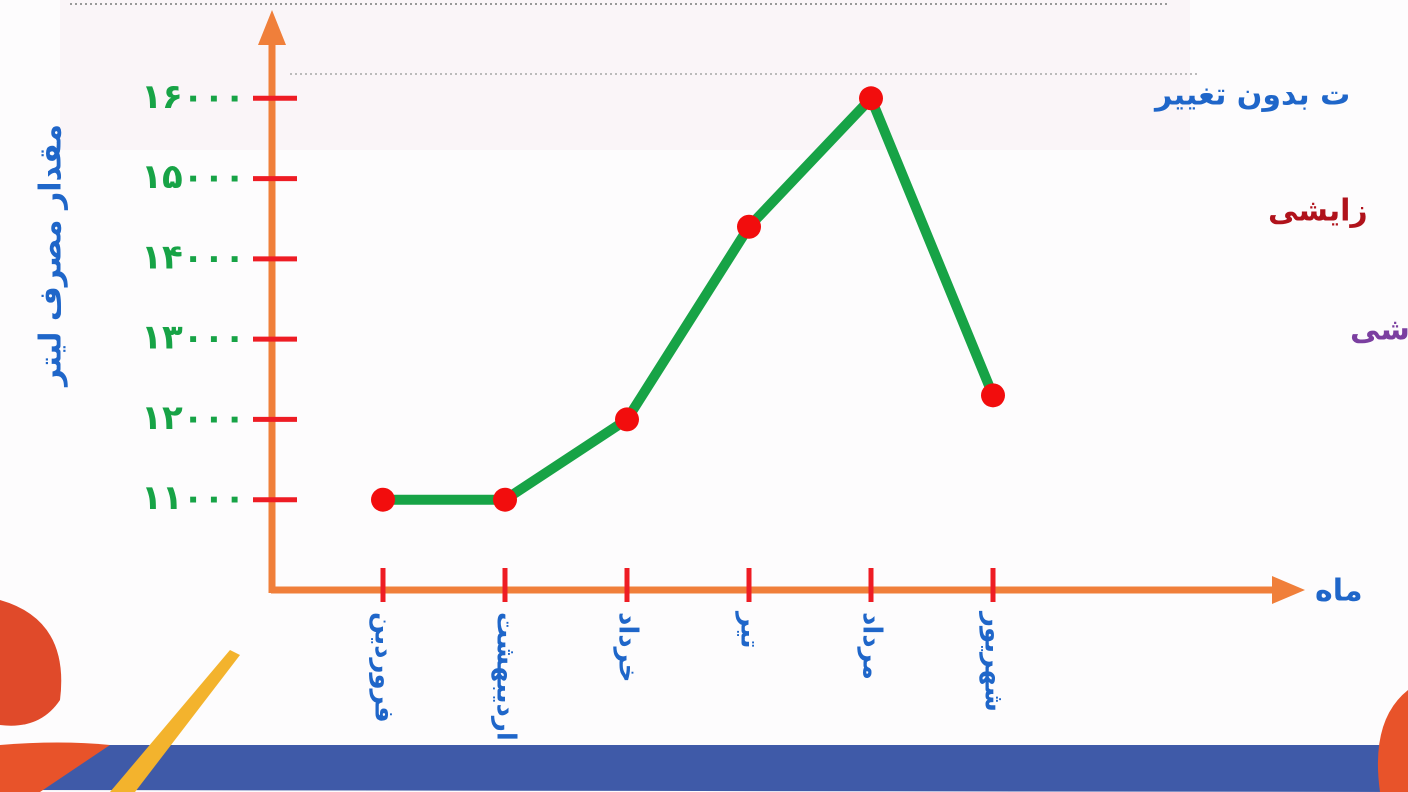 Image resolution: width=1408 pixels, height=792 pixels. What do you see at coordinates (193, 418) in the screenshot?
I see `y-tick-label: ۱۲۰۰۰` at bounding box center [193, 418].